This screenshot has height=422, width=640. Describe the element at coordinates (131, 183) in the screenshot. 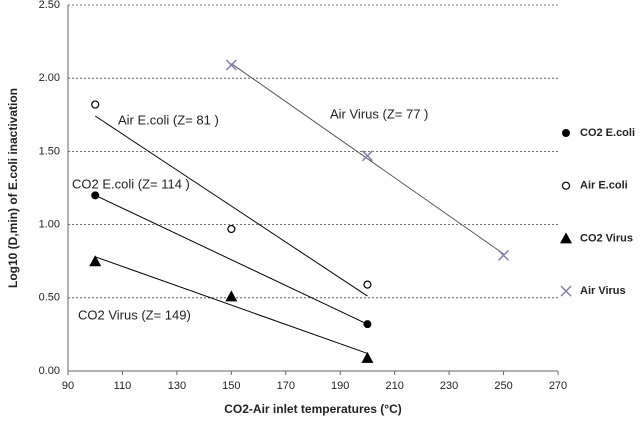

I see `annotation: CO2 E.coli (Z= 114 )` at that location.